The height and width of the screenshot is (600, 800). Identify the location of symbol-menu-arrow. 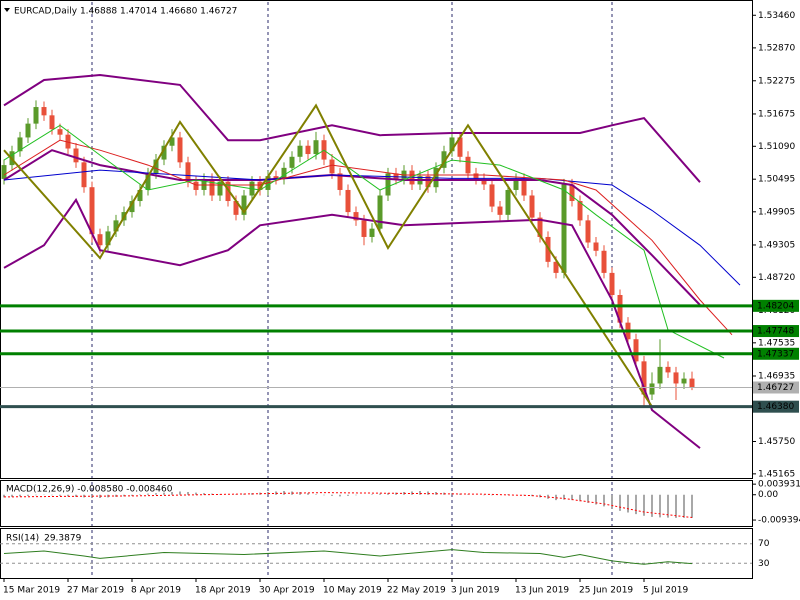
(7, 10).